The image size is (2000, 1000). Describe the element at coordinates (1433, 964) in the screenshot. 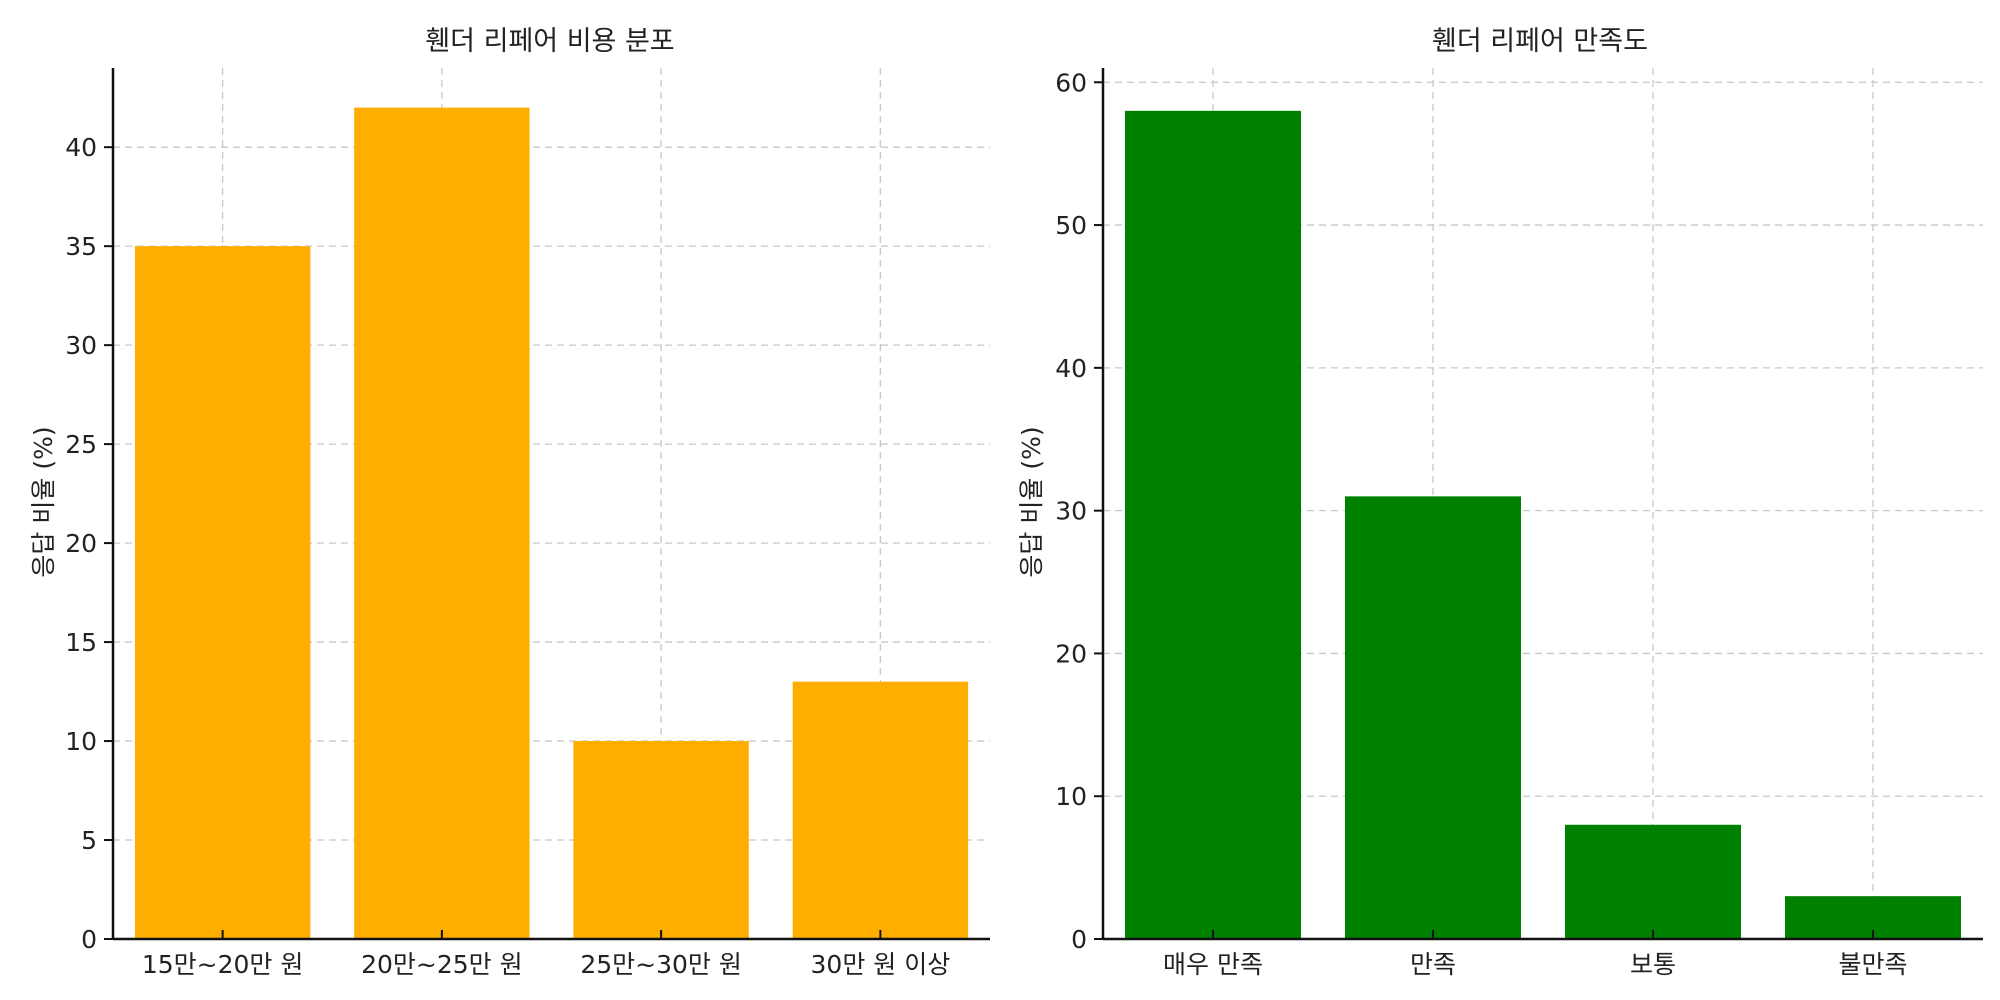

I see `x-tick-label: 만족` at that location.